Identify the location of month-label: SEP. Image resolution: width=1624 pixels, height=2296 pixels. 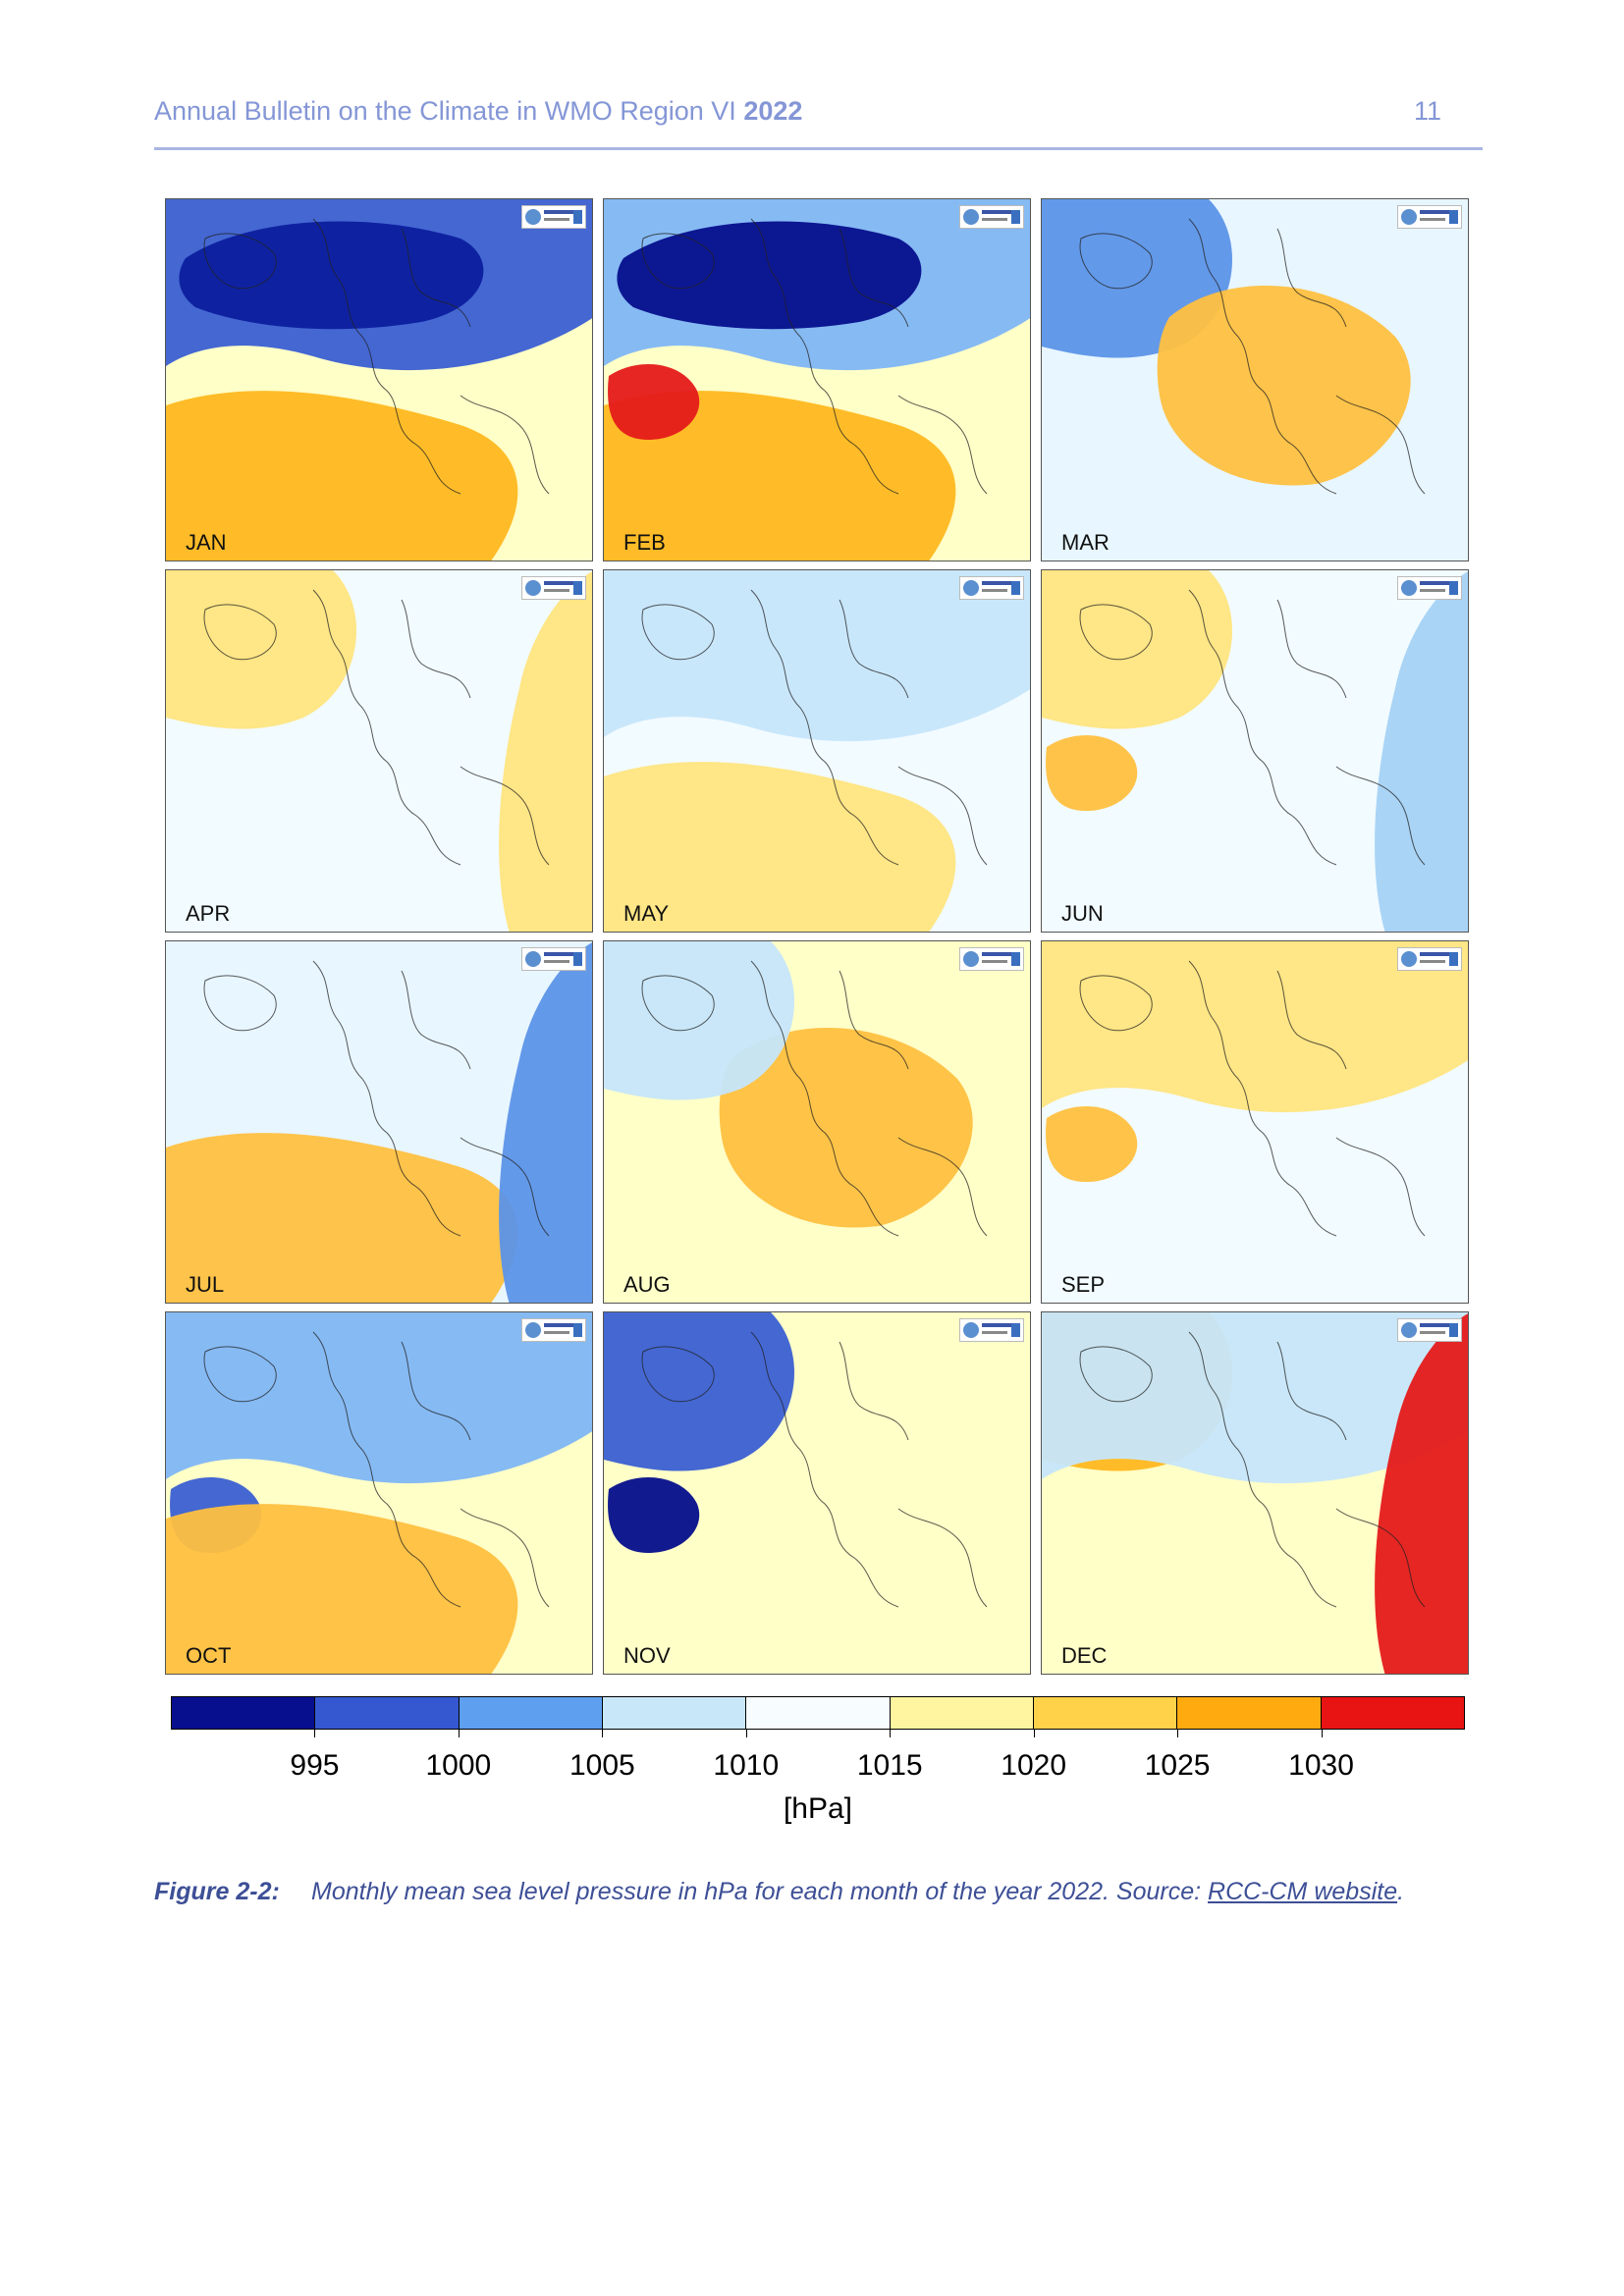
(1083, 1285).